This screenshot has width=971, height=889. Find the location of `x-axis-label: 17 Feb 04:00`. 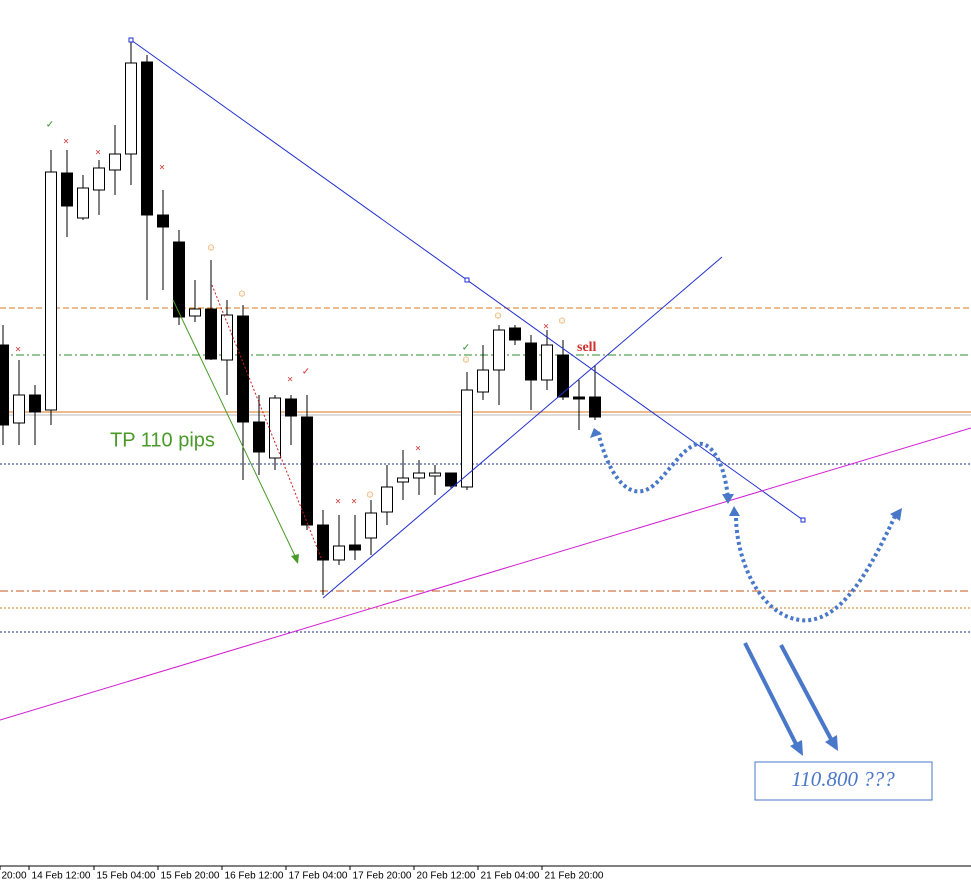

x-axis-label: 17 Feb 04:00 is located at coordinates (318, 876).